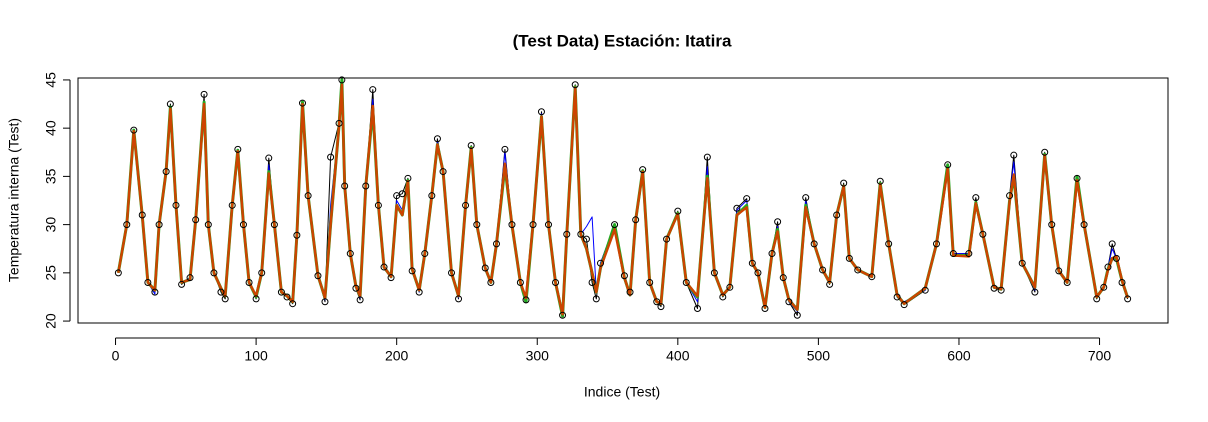 This screenshot has width=1208, height=422. I want to click on y-tick-label: 25, so click(51, 273).